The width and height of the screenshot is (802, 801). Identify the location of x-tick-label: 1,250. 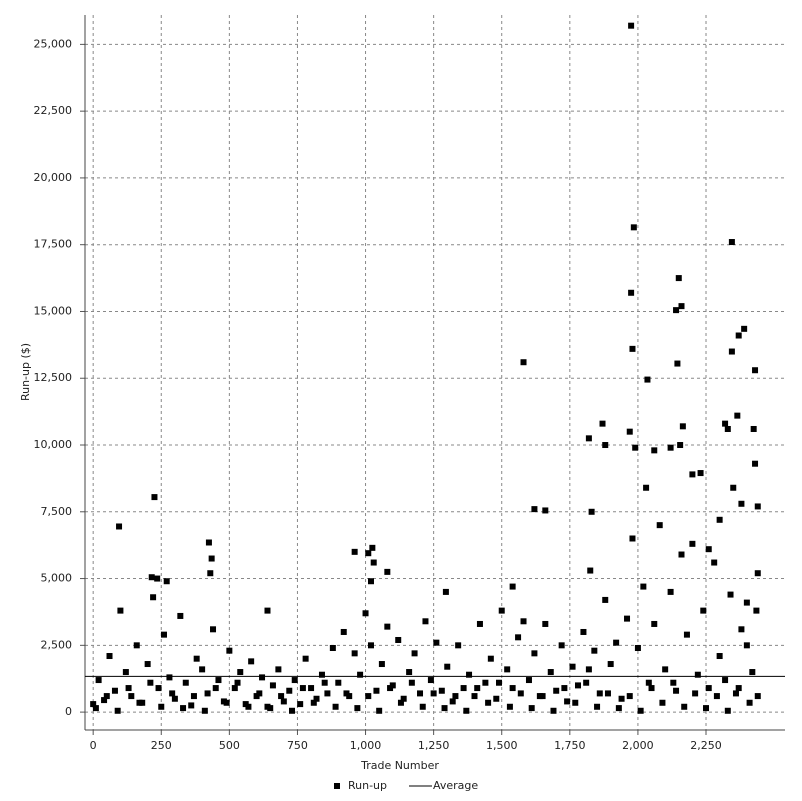
(434, 745).